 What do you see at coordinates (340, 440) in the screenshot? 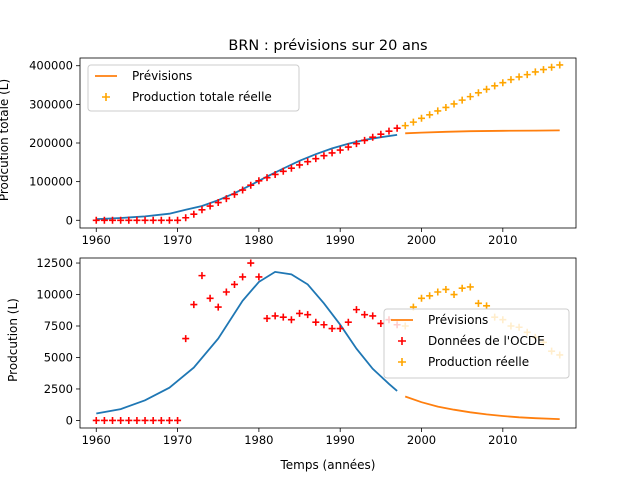
I see `x-tick-label: 1990` at bounding box center [340, 440].